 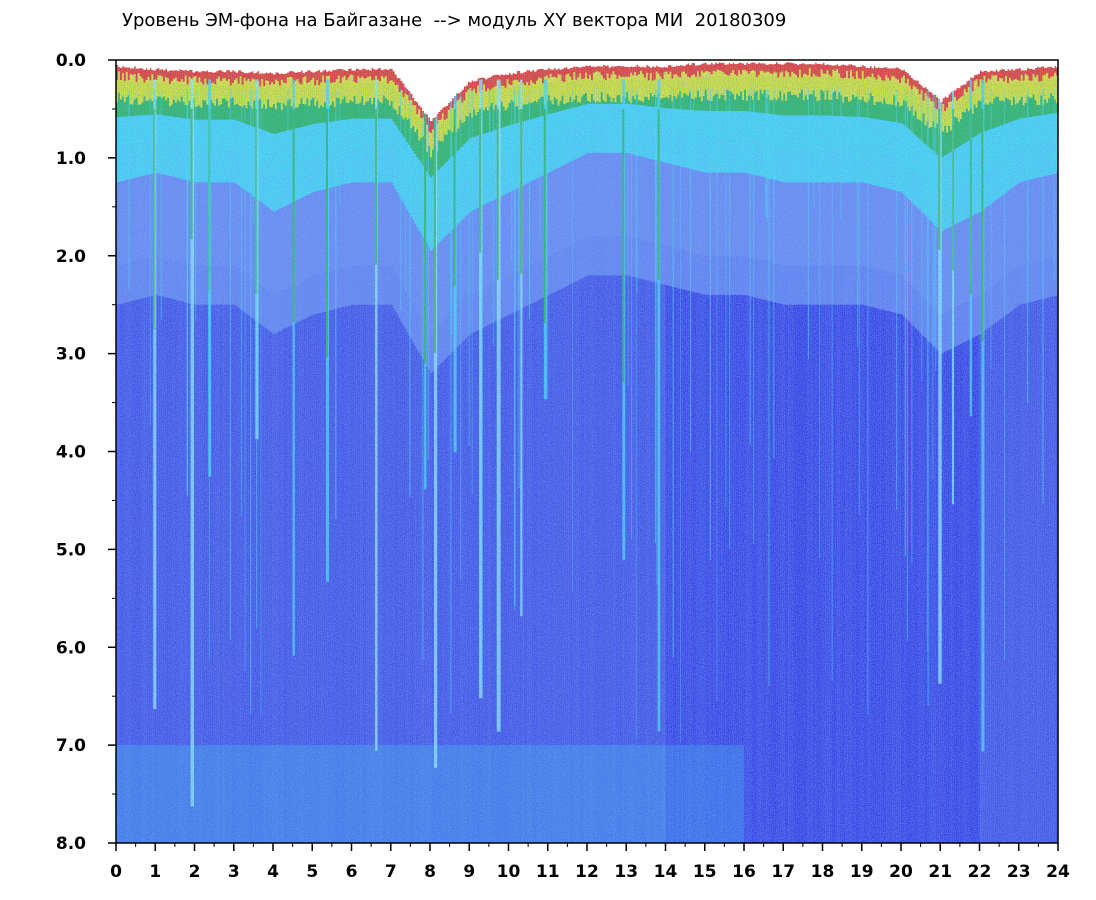 What do you see at coordinates (71, 746) in the screenshot?
I see `y-tick-label: 7.0` at bounding box center [71, 746].